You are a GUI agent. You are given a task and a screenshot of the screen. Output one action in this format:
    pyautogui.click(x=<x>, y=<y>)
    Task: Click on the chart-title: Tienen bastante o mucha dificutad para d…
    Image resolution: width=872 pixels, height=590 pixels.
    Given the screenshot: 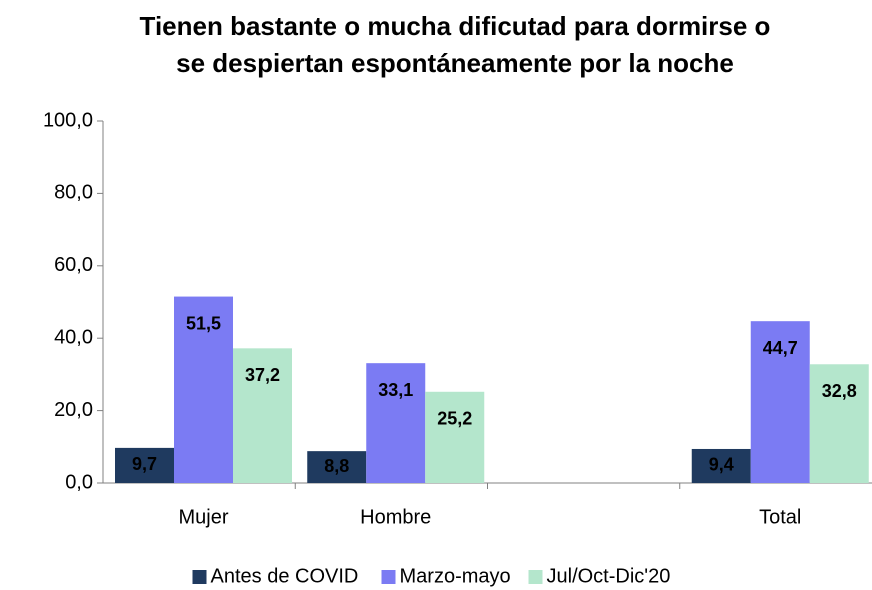 What is the action you would take?
    pyautogui.click(x=455, y=26)
    